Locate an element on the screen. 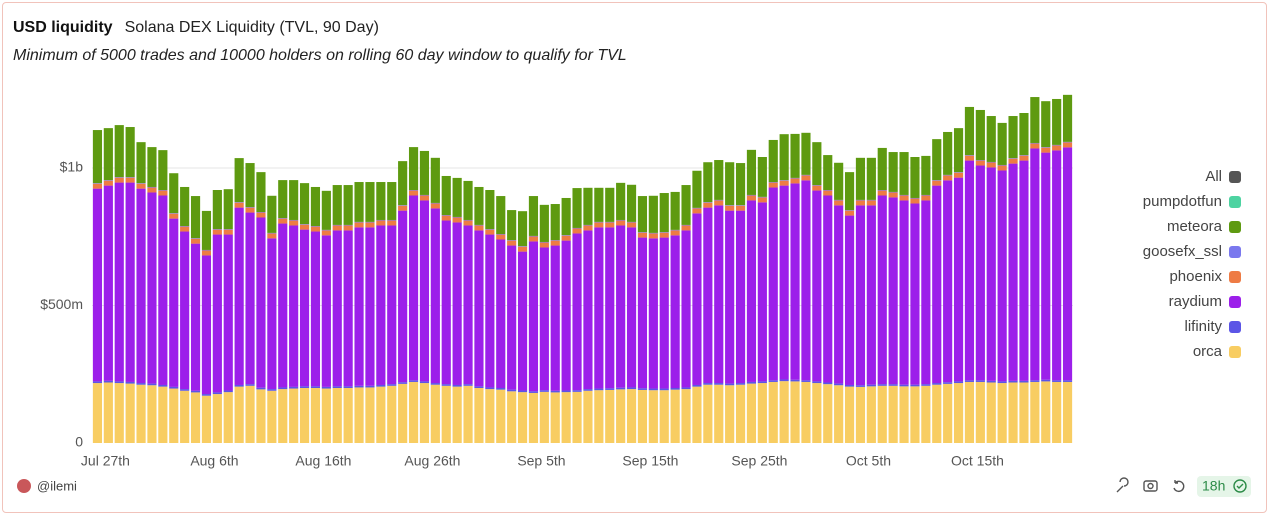  legend-label: orca is located at coordinates (1208, 351).